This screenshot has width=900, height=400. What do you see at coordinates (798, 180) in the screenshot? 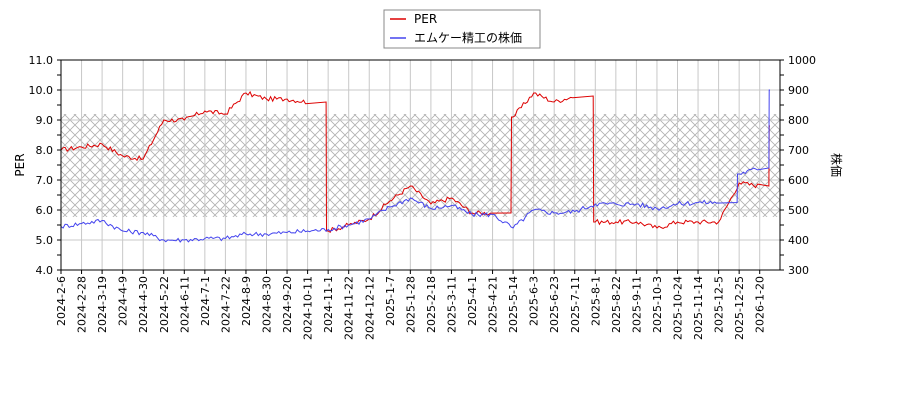
I see `right-y-tick-label: 600` at bounding box center [798, 180].